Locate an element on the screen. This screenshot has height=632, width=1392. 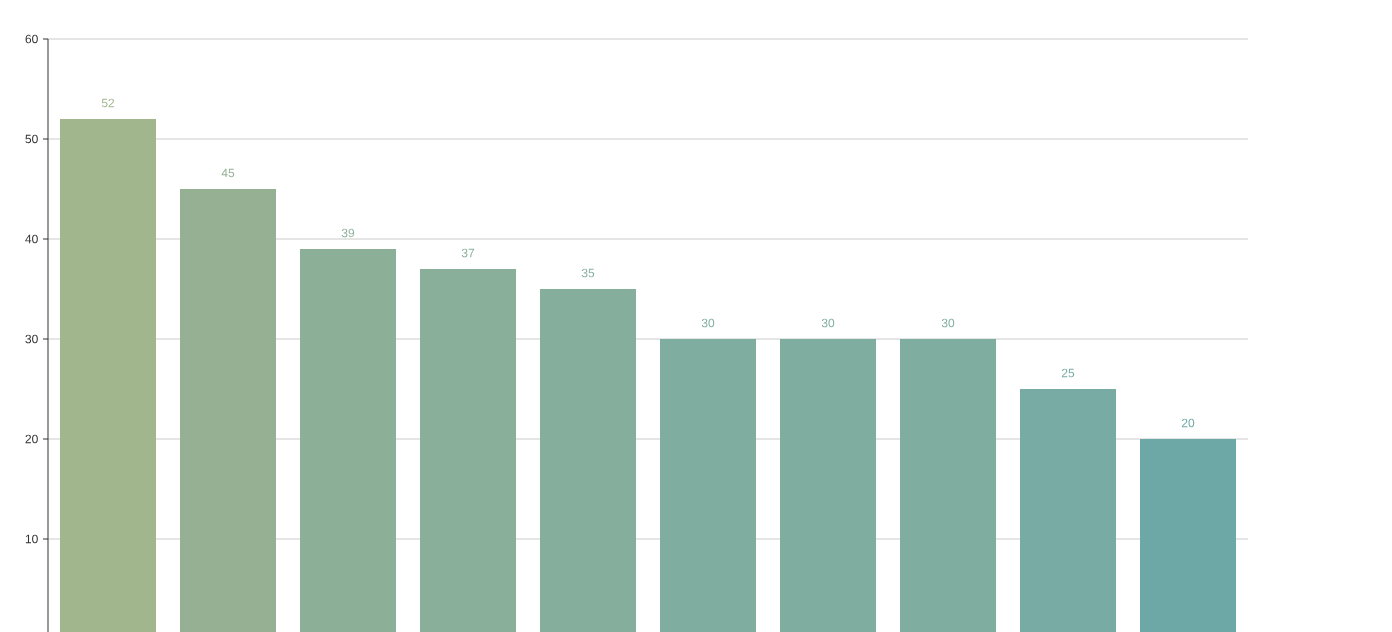
data-label: 45 is located at coordinates (228, 173).